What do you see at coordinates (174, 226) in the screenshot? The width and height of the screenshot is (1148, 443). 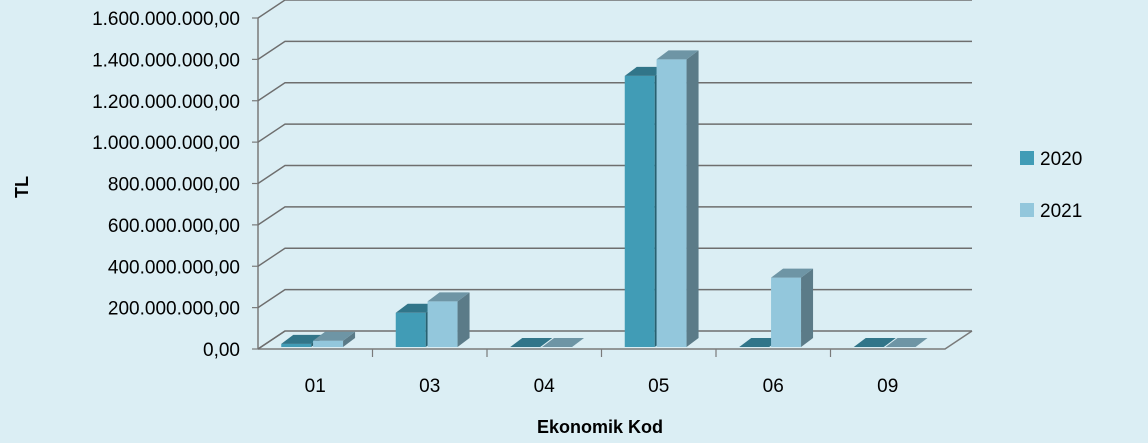 I see `y-tick-label: 600.000.000,00` at bounding box center [174, 226].